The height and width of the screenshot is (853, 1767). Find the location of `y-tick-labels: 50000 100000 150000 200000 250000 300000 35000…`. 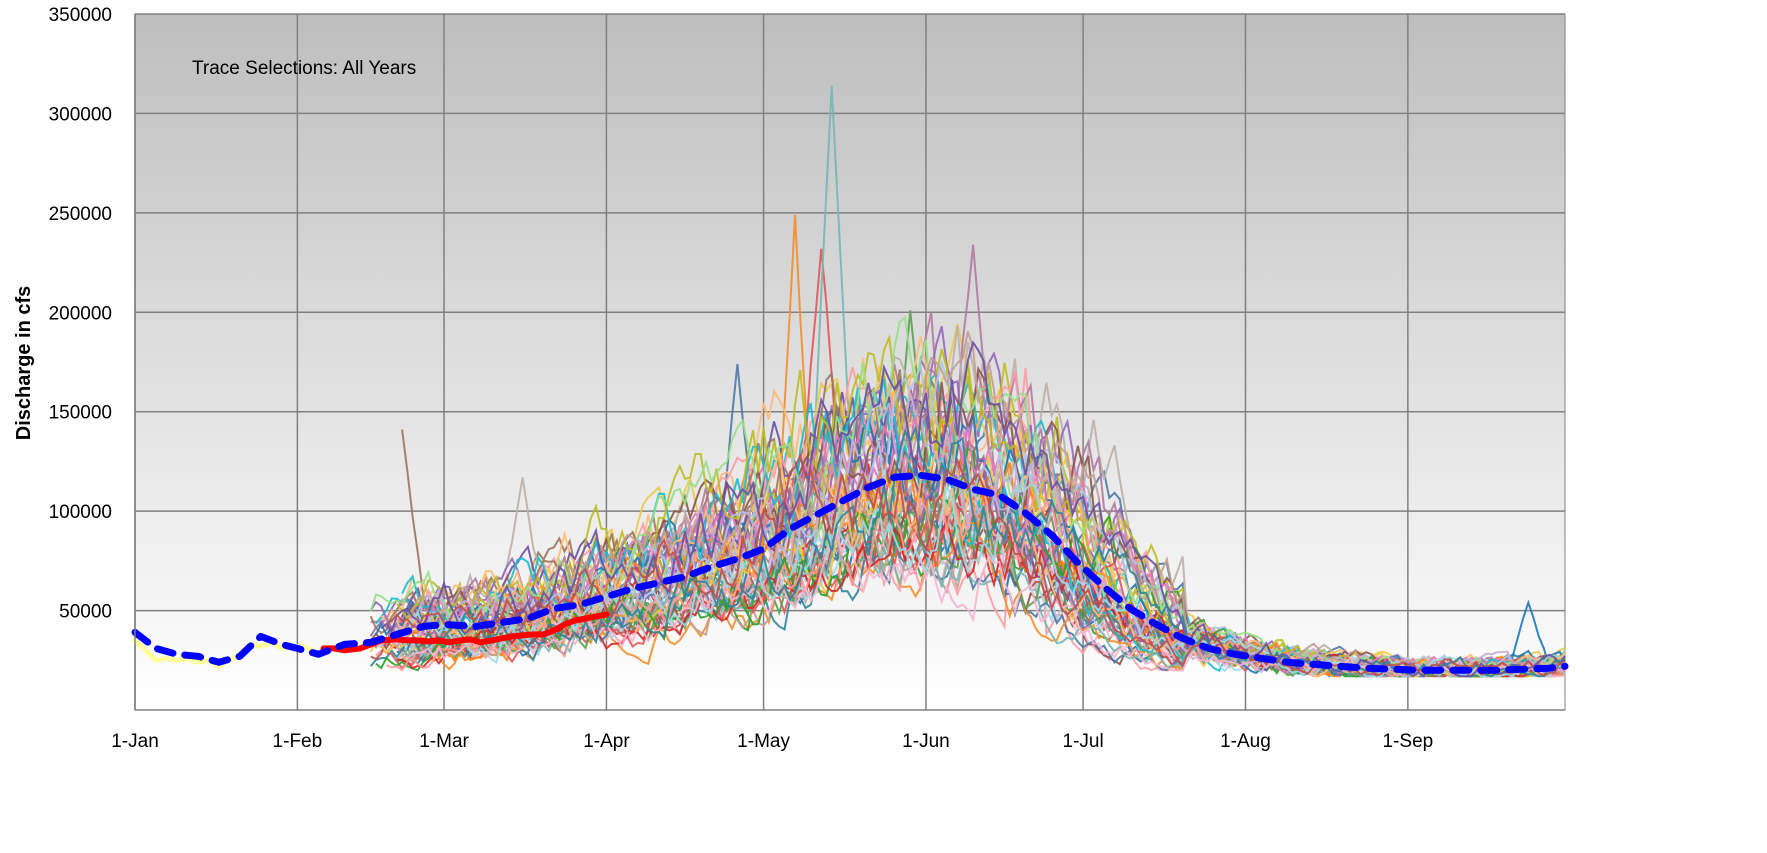

y-tick-labels: 50000 100000 150000 200000 250000 300000 35000… is located at coordinates (80, 314).